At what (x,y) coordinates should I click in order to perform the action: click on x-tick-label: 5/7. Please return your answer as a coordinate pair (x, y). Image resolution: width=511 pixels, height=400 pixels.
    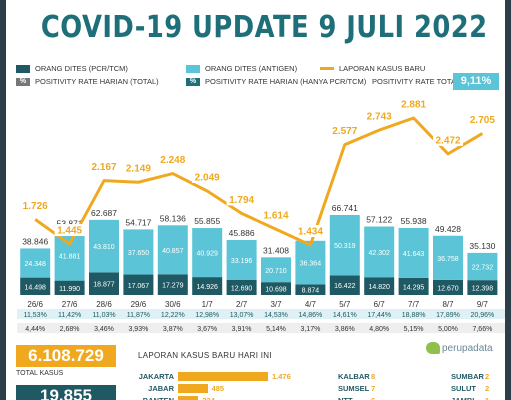
    Looking at the image, I should click on (345, 304).